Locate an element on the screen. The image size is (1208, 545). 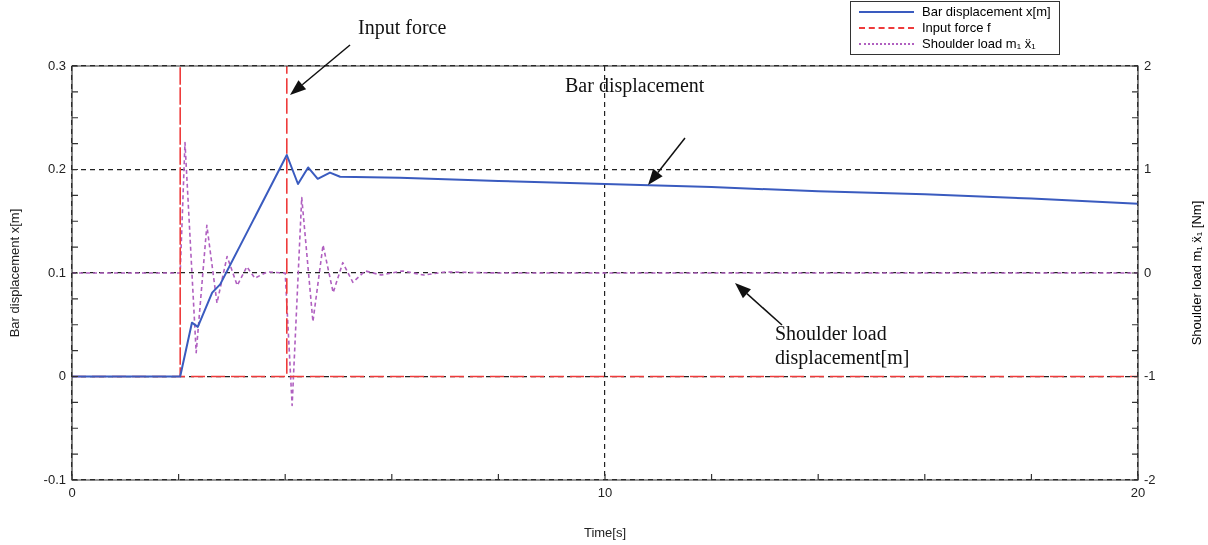
y-axis-title: Bar displacement x[m] is located at coordinates (15, 273).